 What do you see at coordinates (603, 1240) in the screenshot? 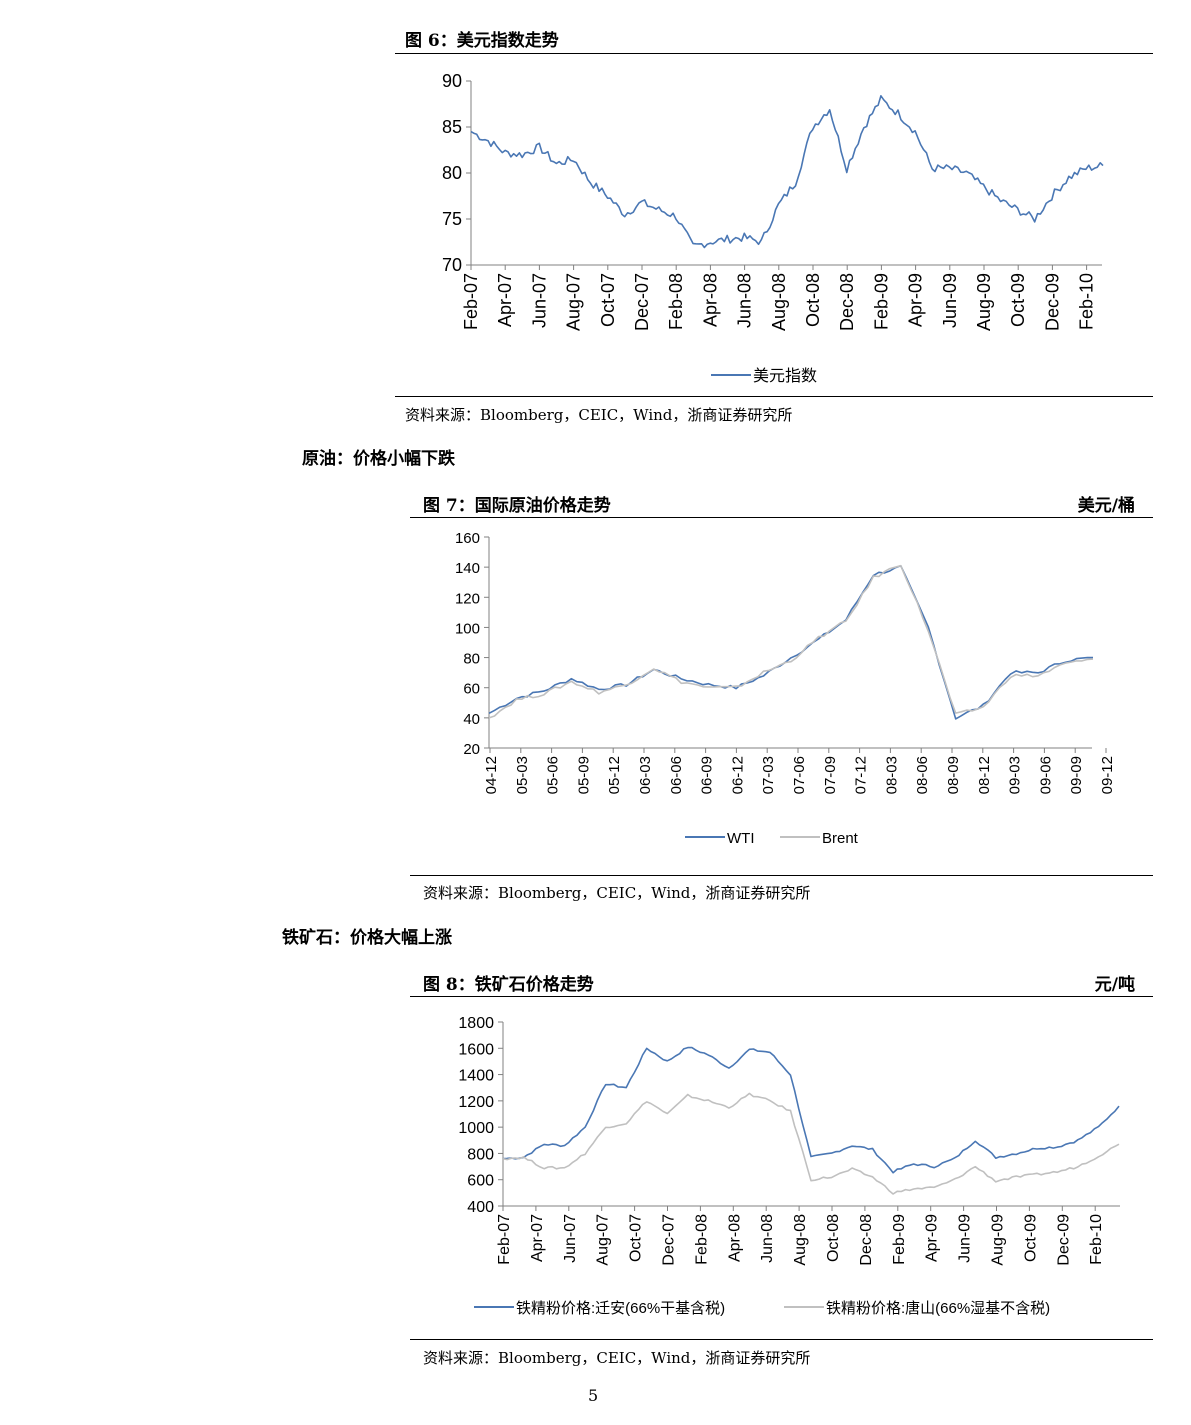
I see `x-tick-label: Aug-07` at bounding box center [603, 1240].